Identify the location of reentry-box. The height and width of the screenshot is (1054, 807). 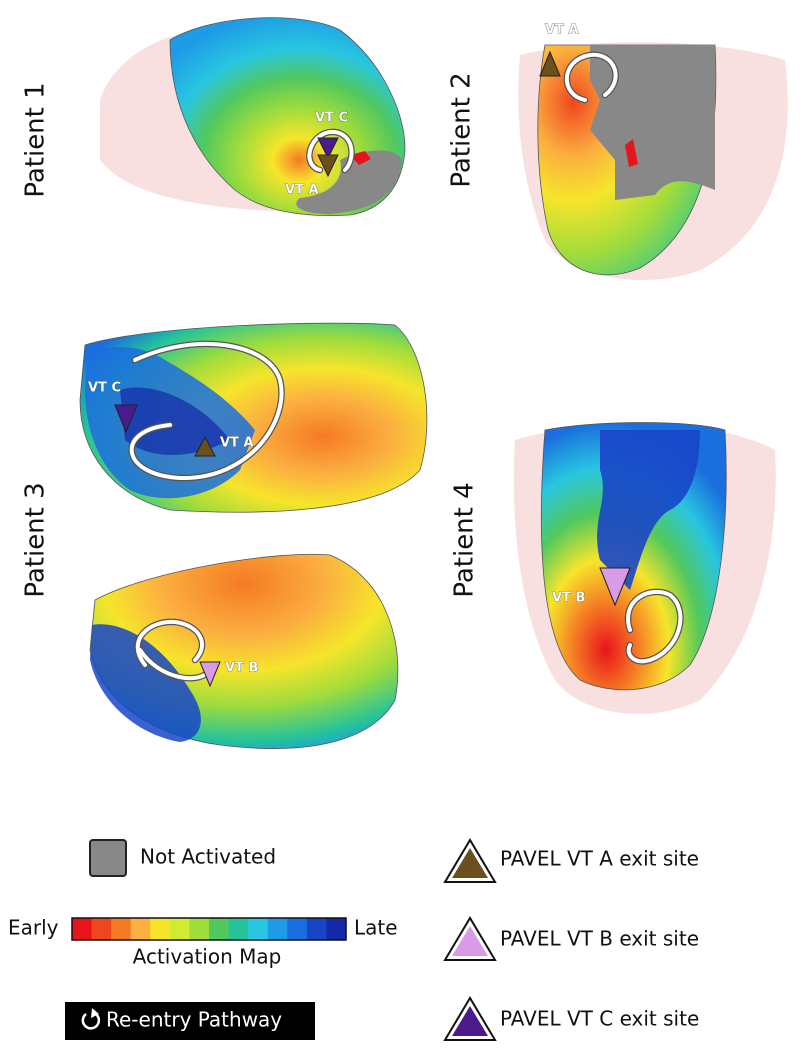
(190, 1021).